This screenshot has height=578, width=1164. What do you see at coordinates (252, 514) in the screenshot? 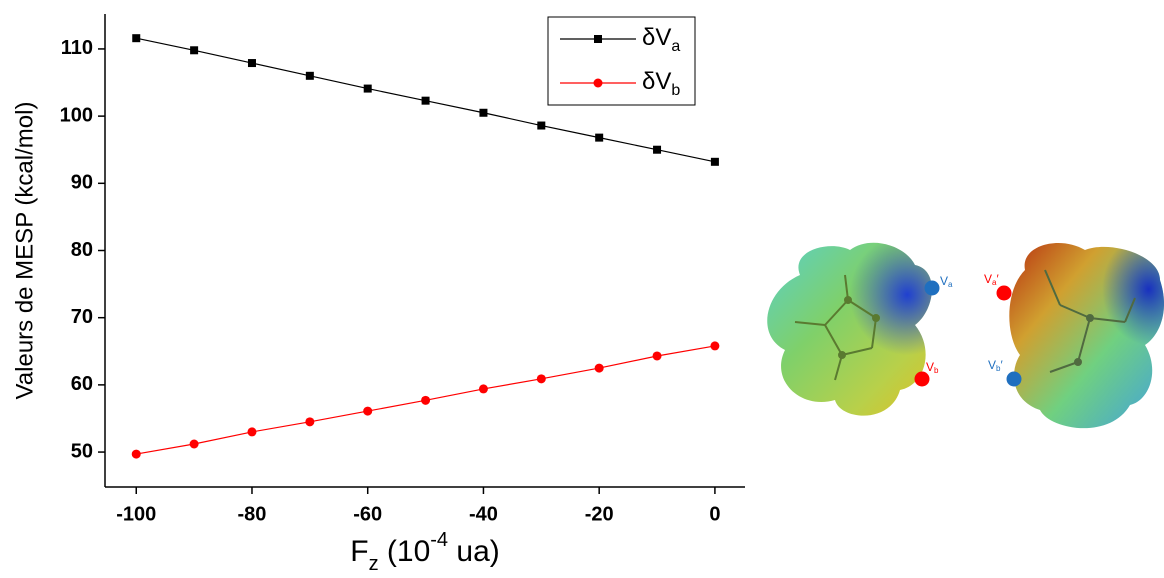
I see `x-tick-label: -80` at bounding box center [252, 514].